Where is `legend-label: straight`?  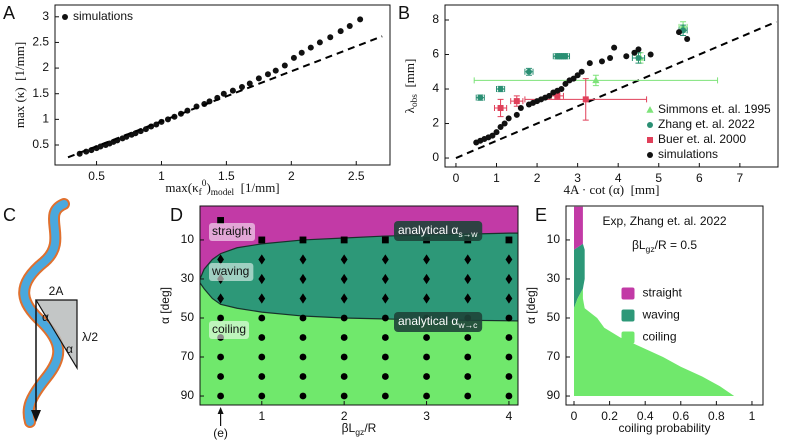
legend-label: straight is located at coordinates (663, 293).